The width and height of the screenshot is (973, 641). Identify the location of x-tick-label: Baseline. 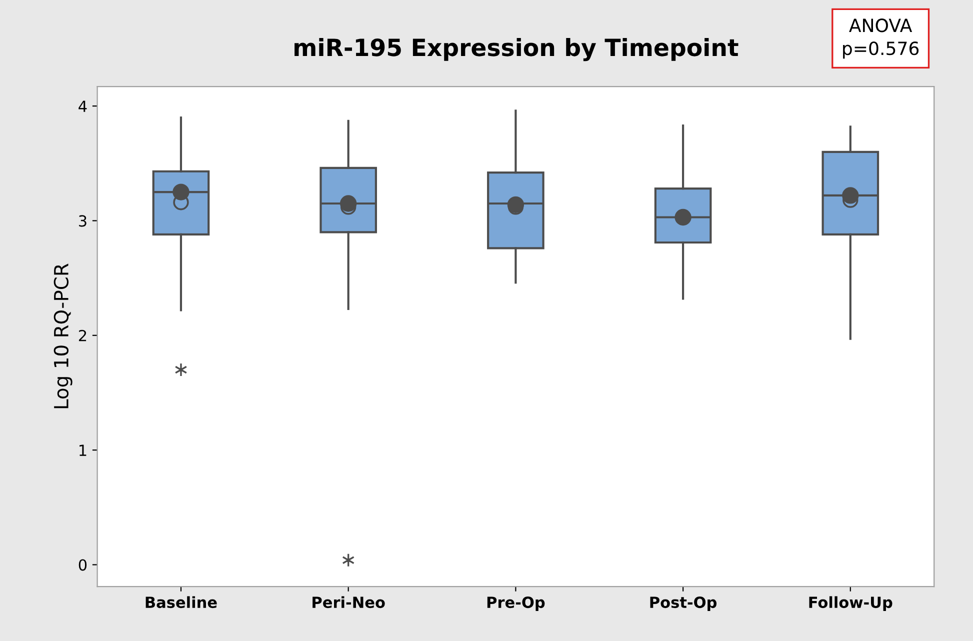
(181, 602).